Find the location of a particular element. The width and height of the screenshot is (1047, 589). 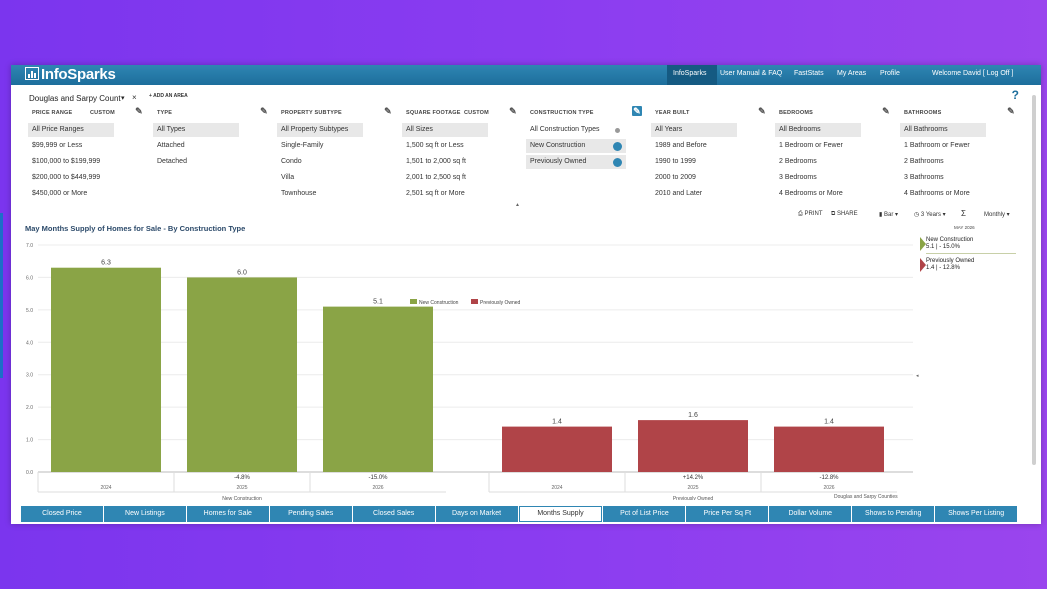

side-entry-prev: Previously Owned 1.4 | - 12.8% is located at coordinates (950, 264).